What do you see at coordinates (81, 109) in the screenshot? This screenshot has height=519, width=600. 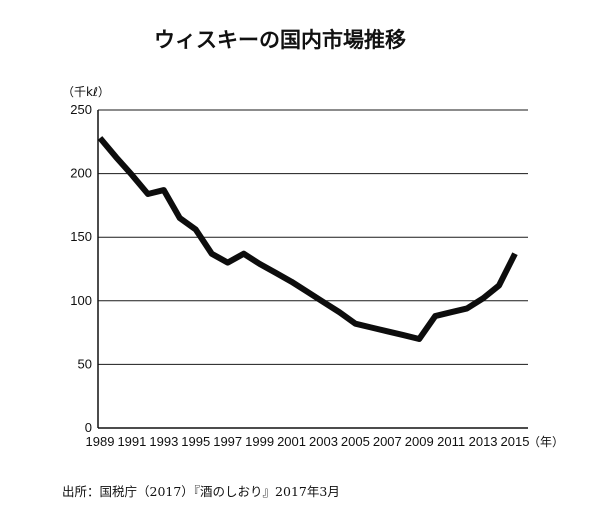 I see `y-tick-label: 250` at bounding box center [81, 109].